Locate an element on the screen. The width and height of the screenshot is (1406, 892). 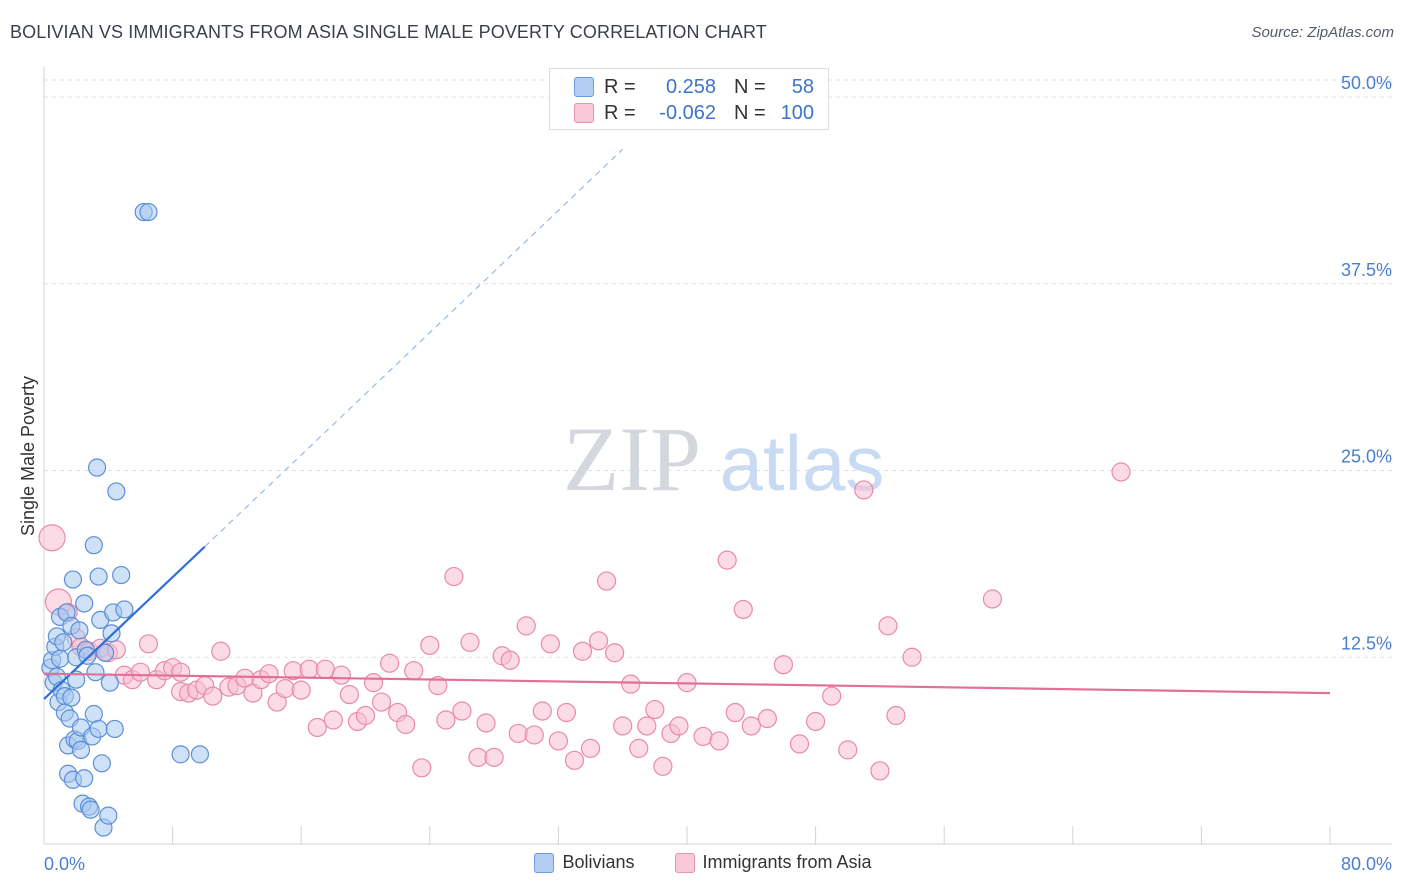
source-label: Source: ZipAtlas.com is located at coordinates (1322, 32).